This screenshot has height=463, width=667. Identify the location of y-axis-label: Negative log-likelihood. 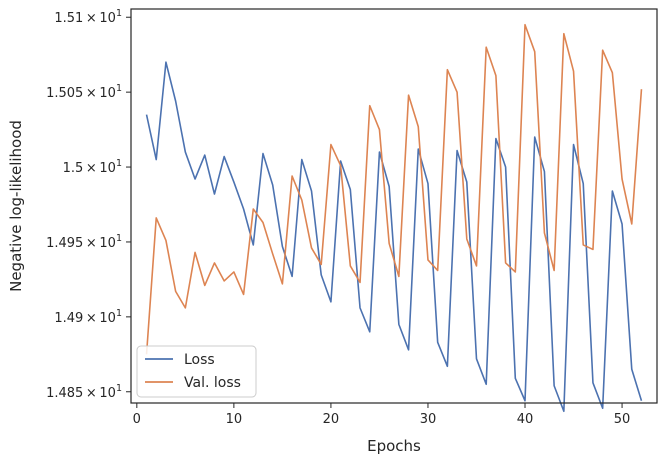
(16, 206).